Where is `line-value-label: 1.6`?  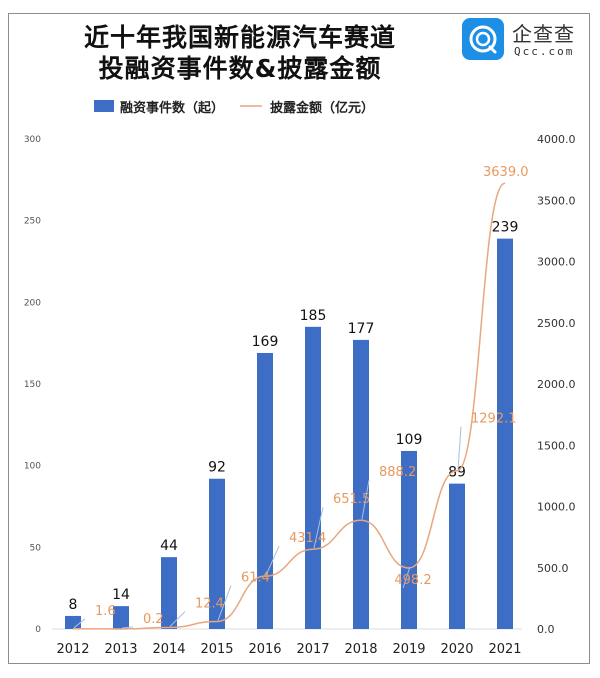 line-value-label: 1.6 is located at coordinates (105, 611).